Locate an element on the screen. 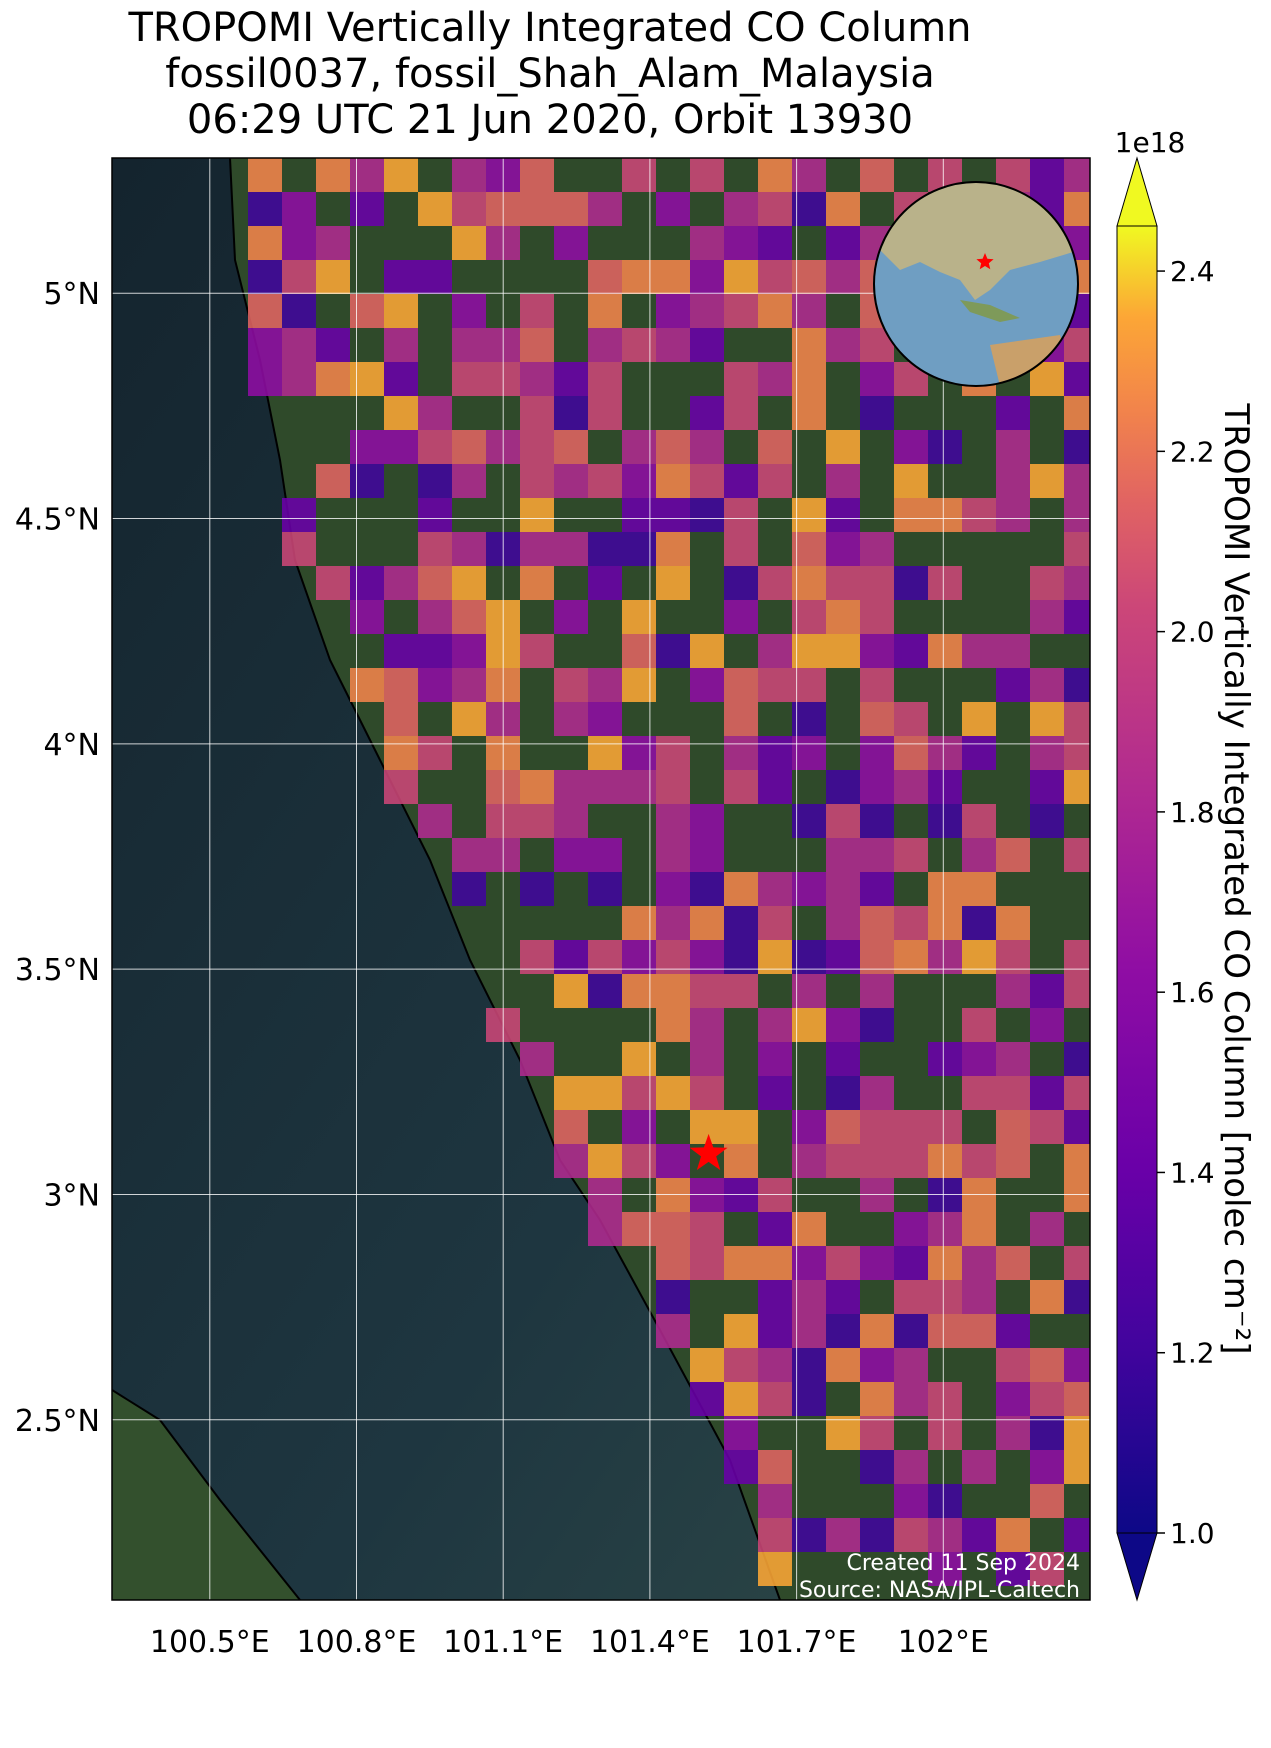 This screenshot has height=1748, width=1271. colorbar-tick-label: 1.6 is located at coordinates (1192, 992).